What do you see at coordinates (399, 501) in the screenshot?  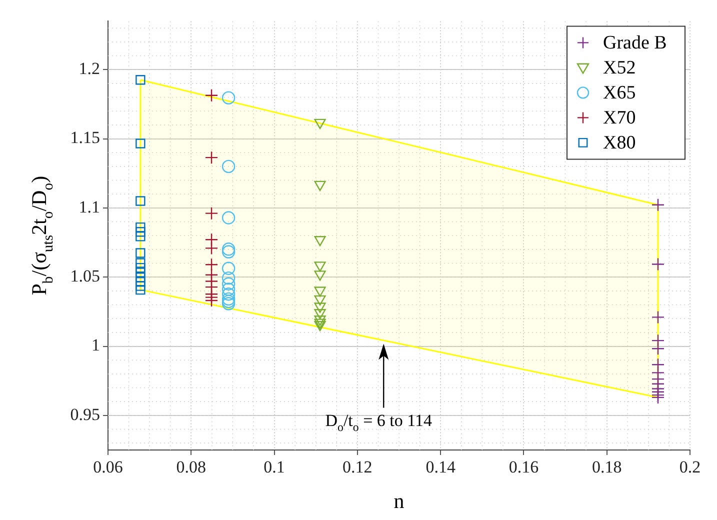 I see `x-axis-title: n` at bounding box center [399, 501].